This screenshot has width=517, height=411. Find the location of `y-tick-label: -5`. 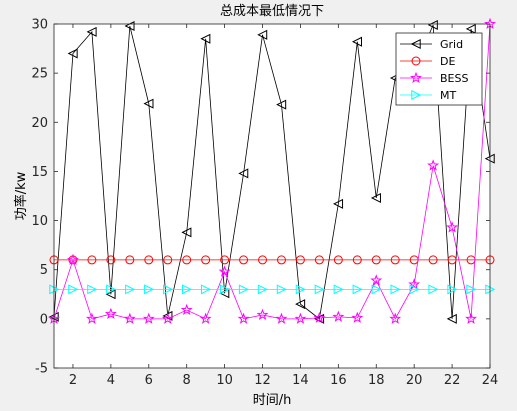

y-tick-label: -5 is located at coordinates (41, 369).